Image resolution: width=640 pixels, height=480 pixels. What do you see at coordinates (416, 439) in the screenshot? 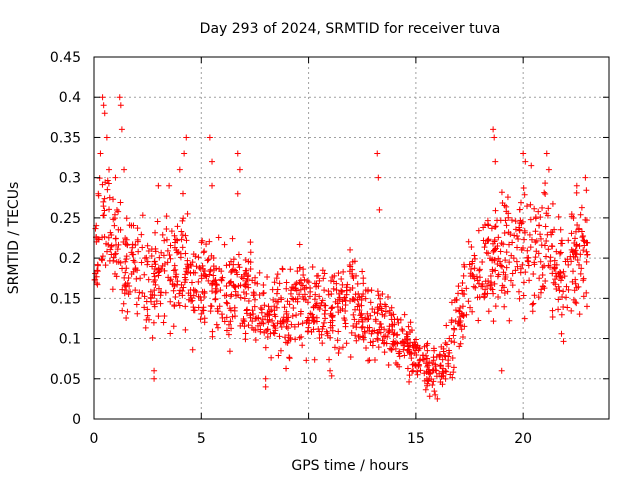
I see `x-tick-label: 15` at bounding box center [416, 439].